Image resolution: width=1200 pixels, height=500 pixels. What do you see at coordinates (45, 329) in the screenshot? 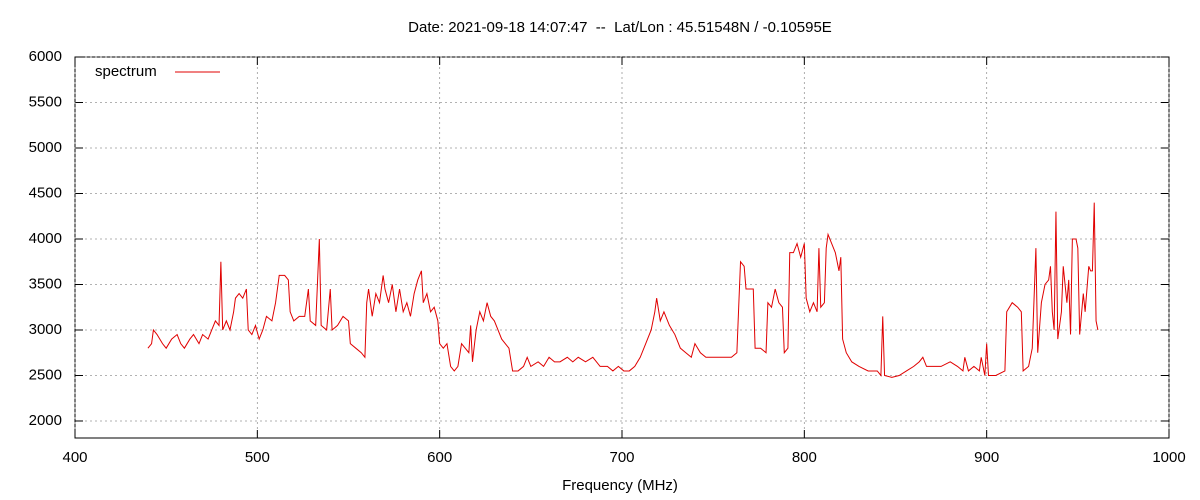
I see `y-tick-label: 3000` at bounding box center [45, 329].